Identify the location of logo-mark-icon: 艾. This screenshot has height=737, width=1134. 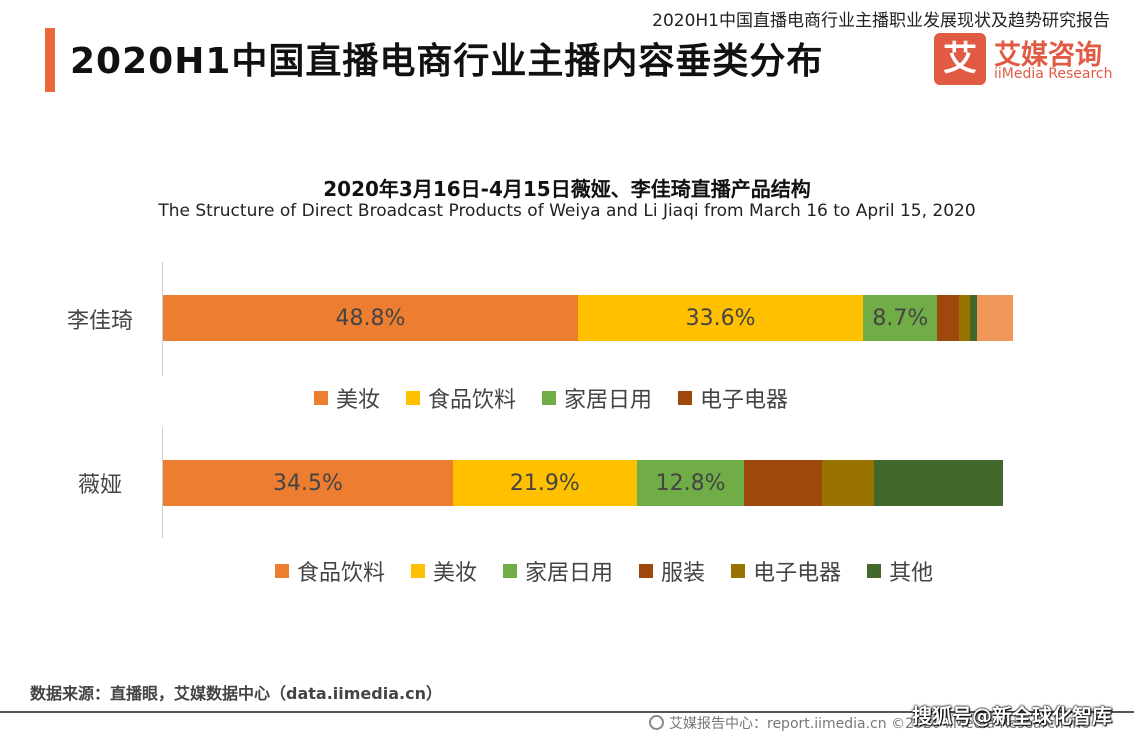
(960, 59).